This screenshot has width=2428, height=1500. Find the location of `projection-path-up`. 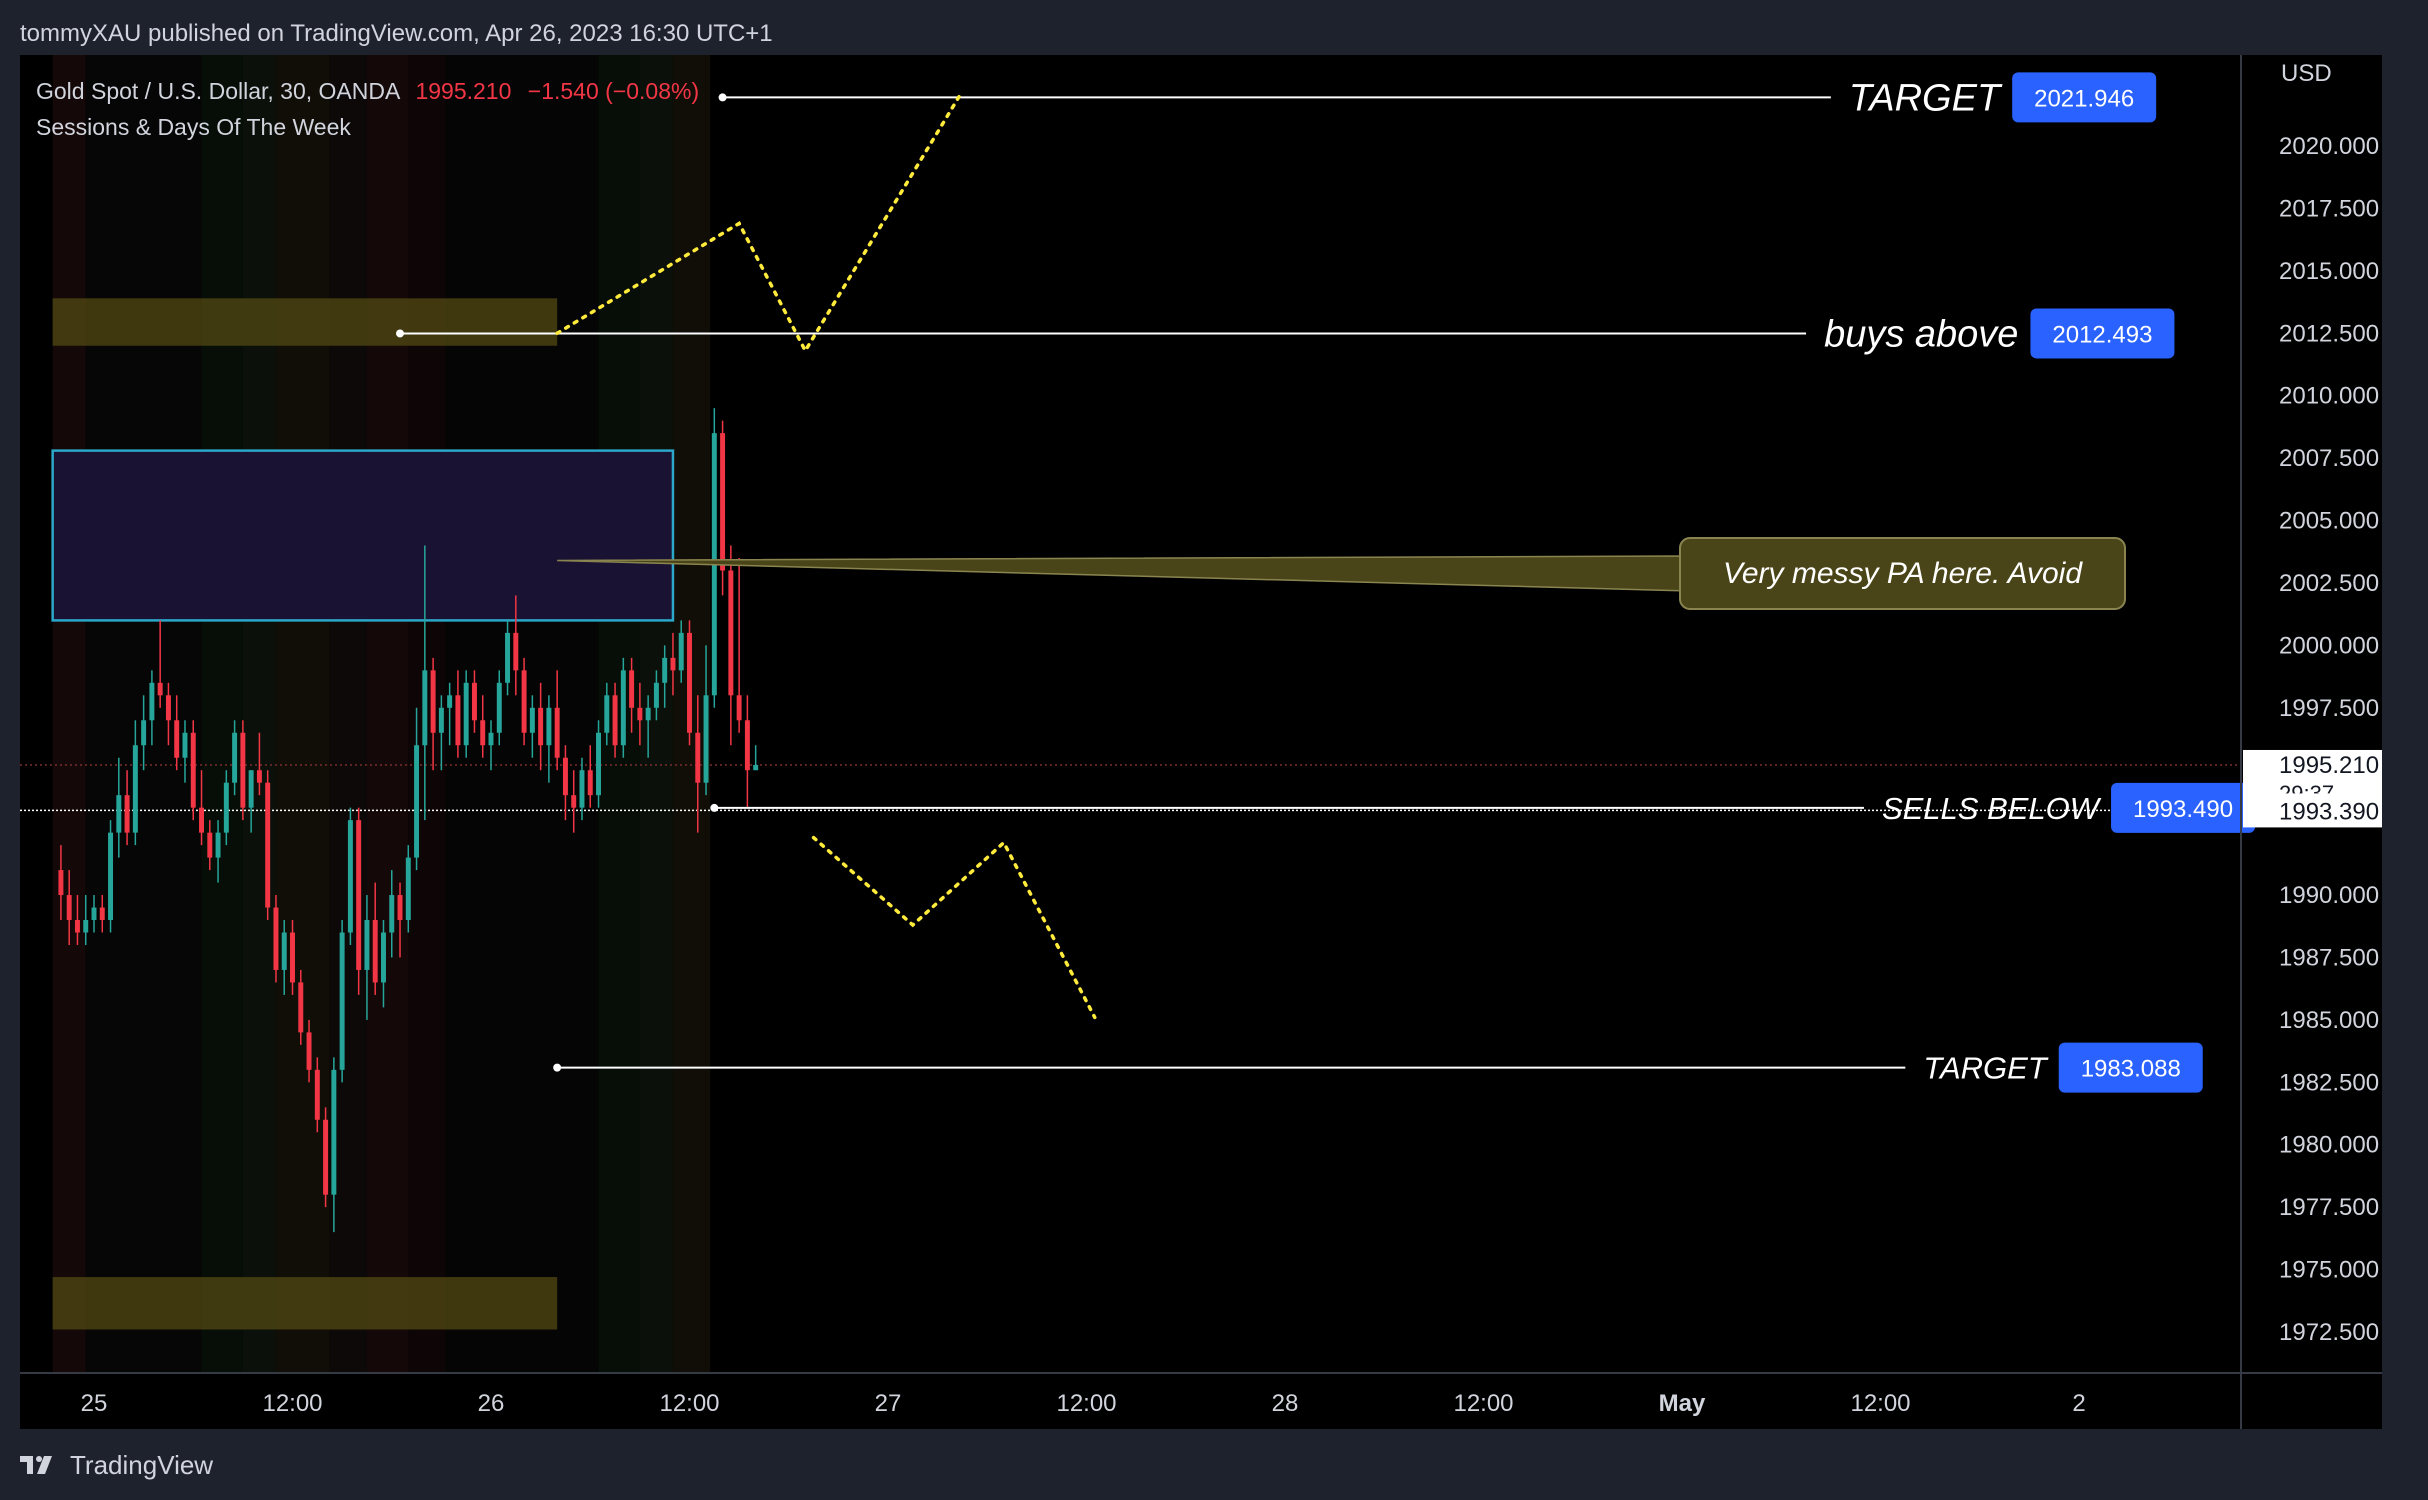

projection-path-up is located at coordinates (760, 222).